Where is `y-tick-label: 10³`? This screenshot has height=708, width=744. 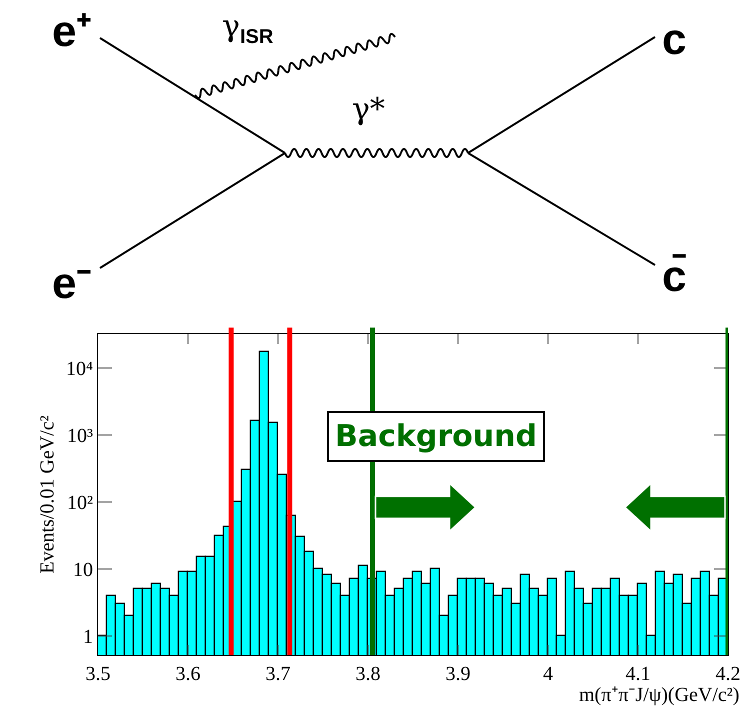
y-tick-label: 10³ is located at coordinates (80, 435).